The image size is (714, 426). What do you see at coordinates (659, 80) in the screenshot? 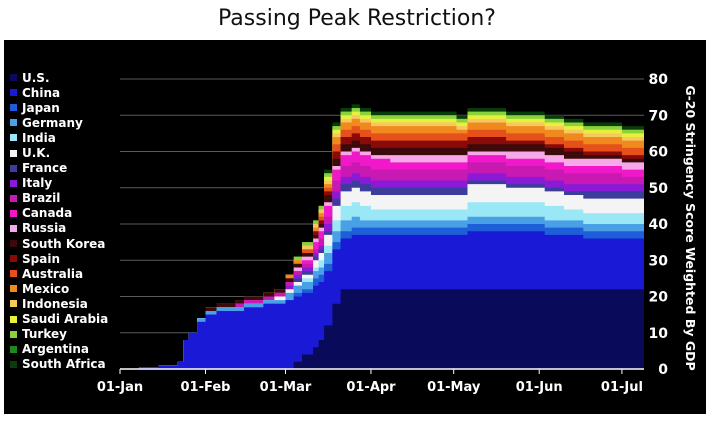
I see `y-tick-label: 80` at bounding box center [659, 80].